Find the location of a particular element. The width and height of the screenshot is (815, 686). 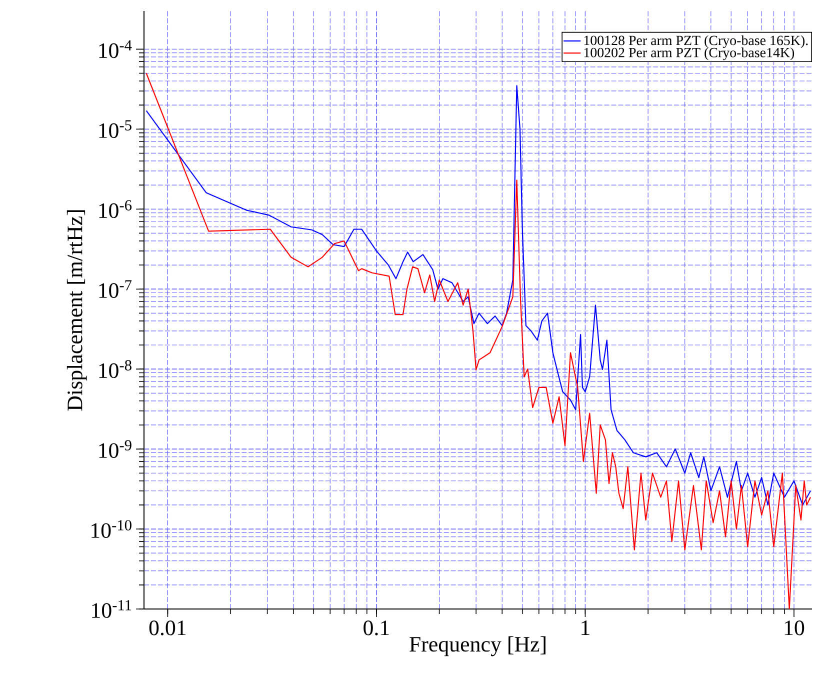

y-tick-label: 10$^{-4}$ is located at coordinates (115, 49).